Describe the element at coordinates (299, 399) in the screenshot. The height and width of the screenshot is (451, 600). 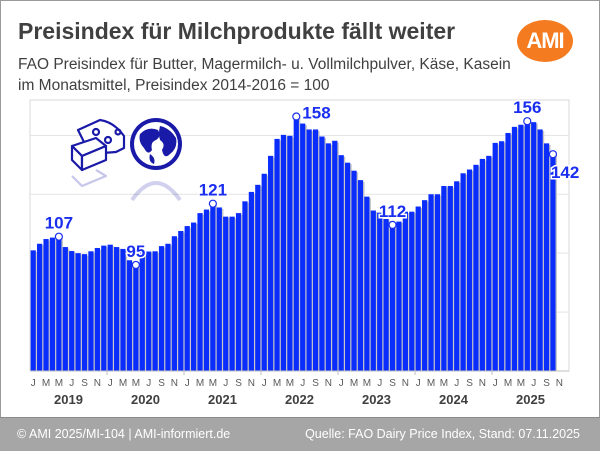
I see `year-label: 2022` at that location.